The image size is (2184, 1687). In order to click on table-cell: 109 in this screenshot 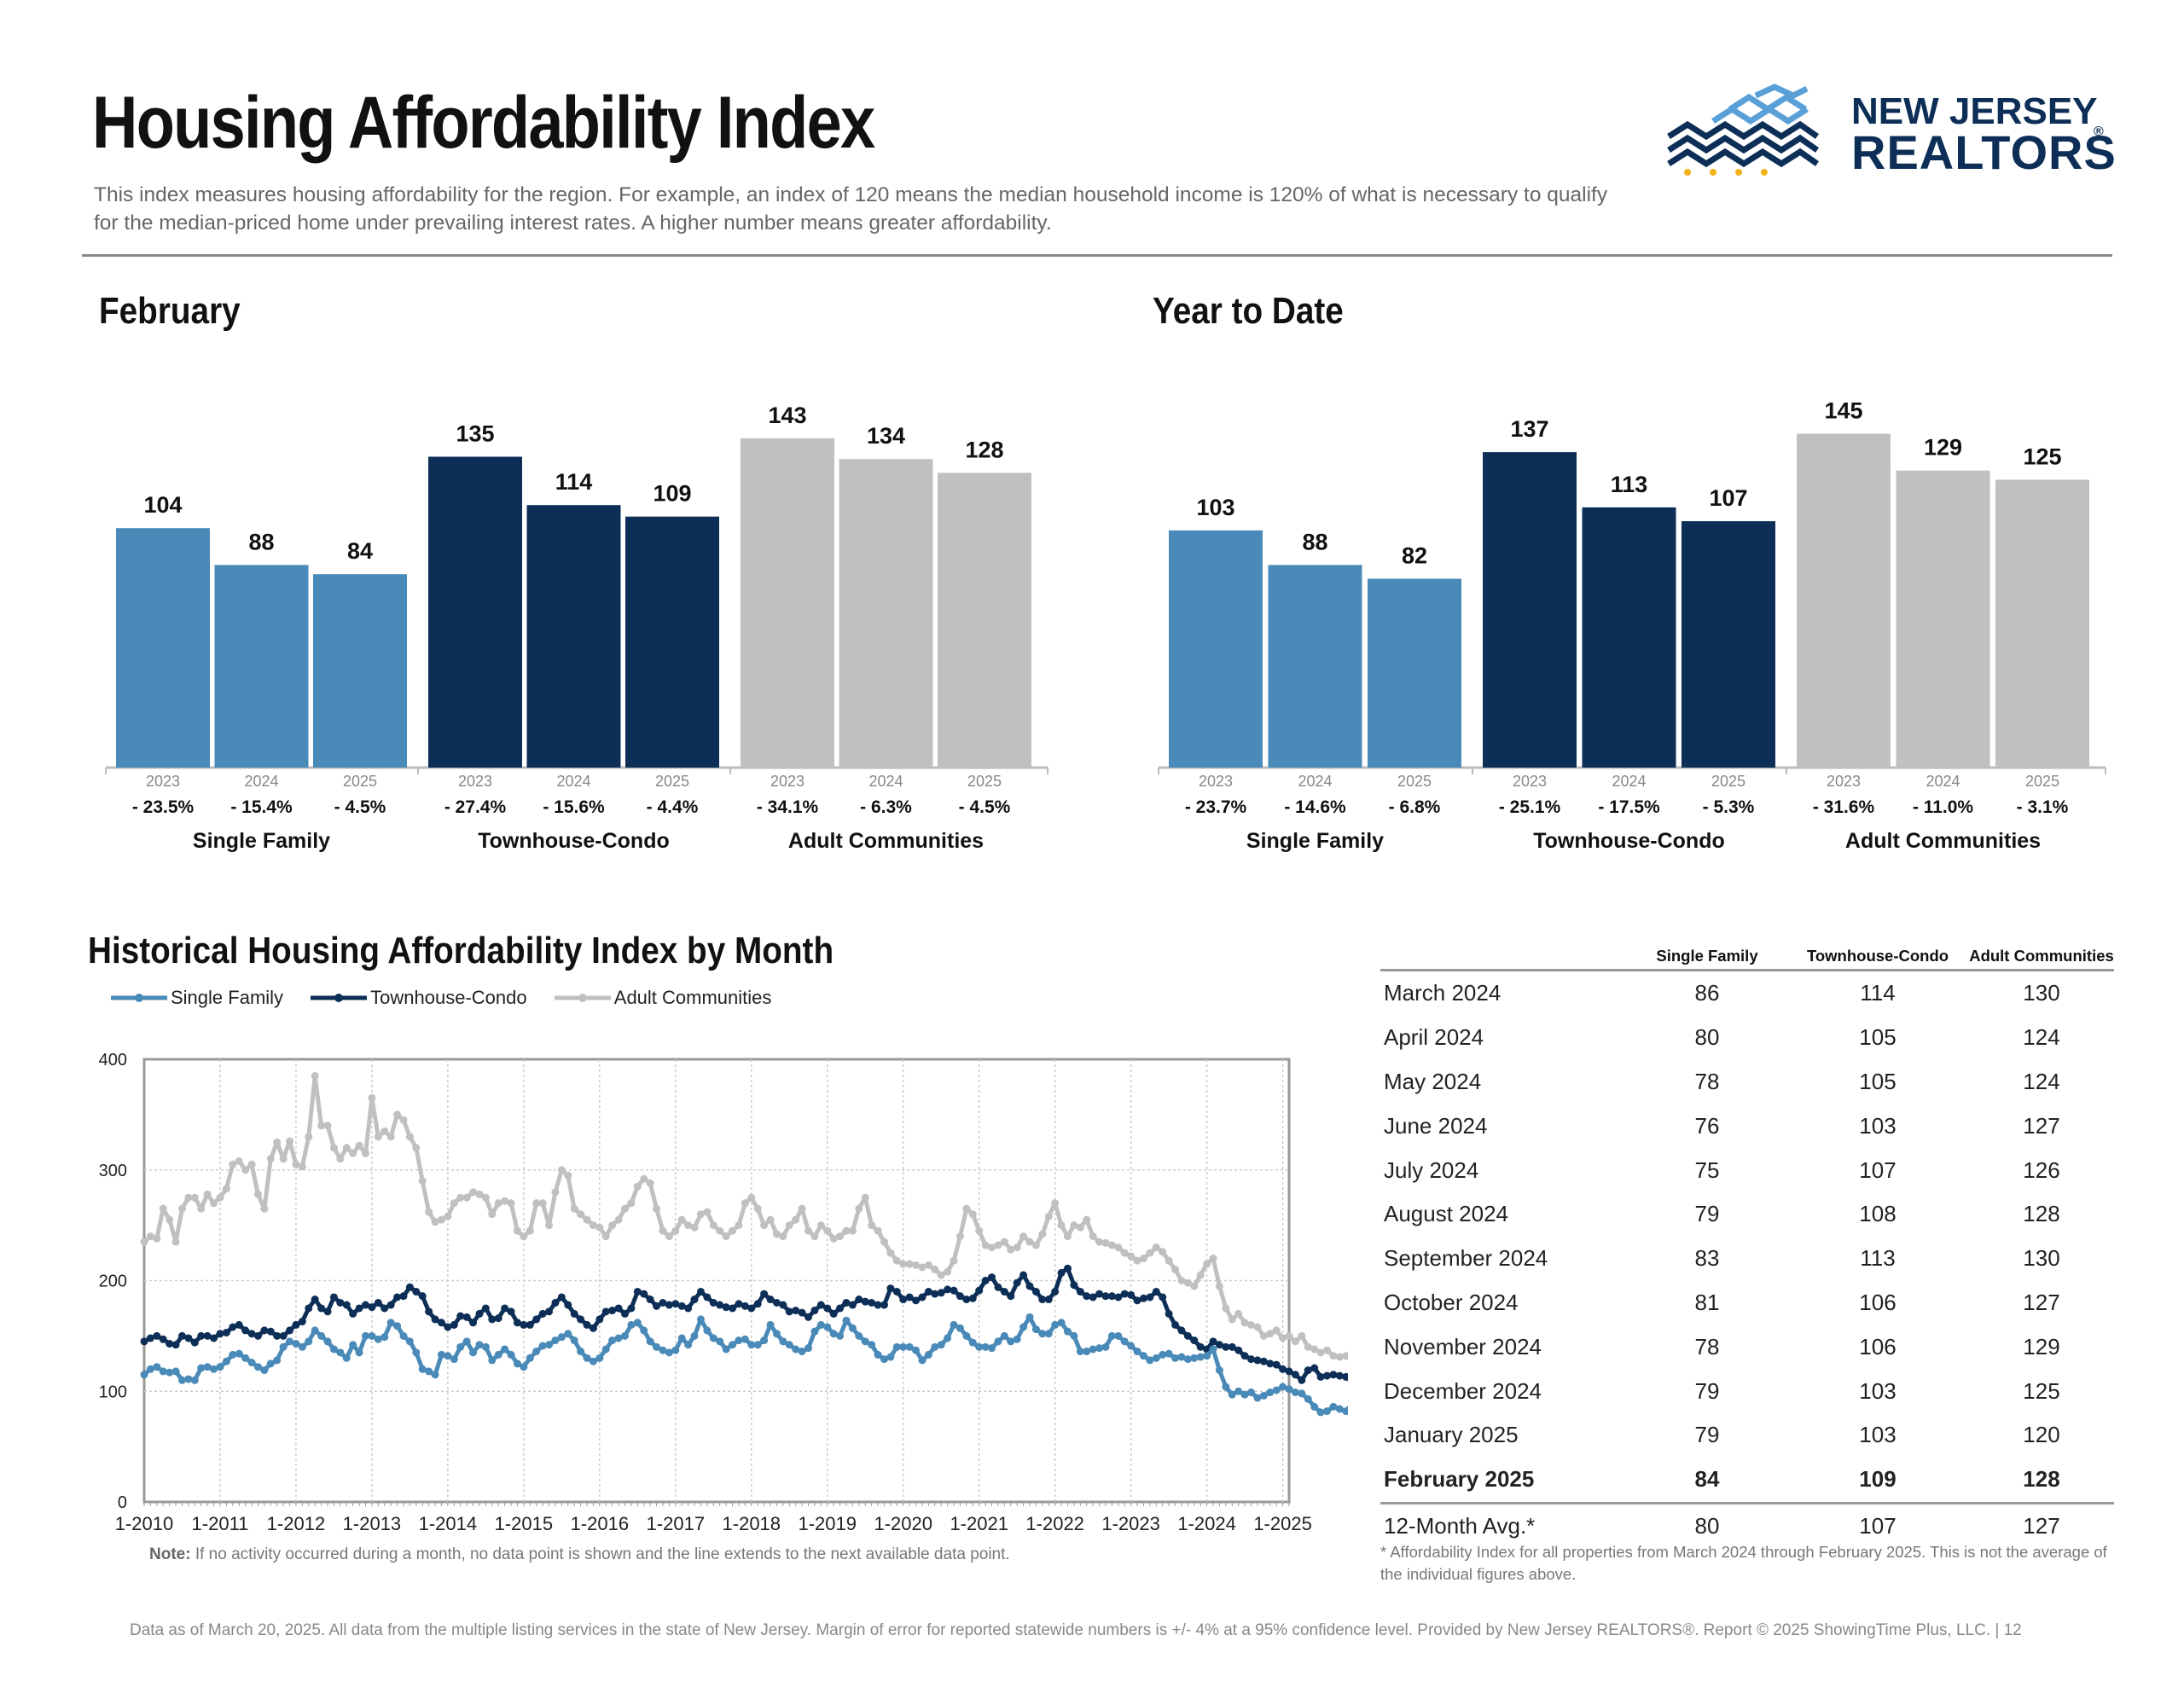, I will do `click(1878, 1479)`.